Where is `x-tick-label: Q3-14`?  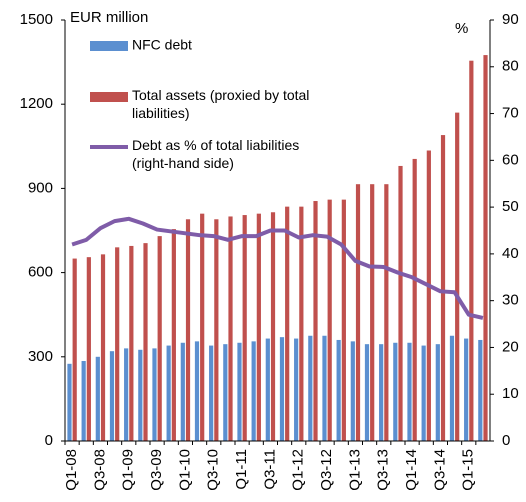
x-tick-label: Q3-14 is located at coordinates (439, 470).